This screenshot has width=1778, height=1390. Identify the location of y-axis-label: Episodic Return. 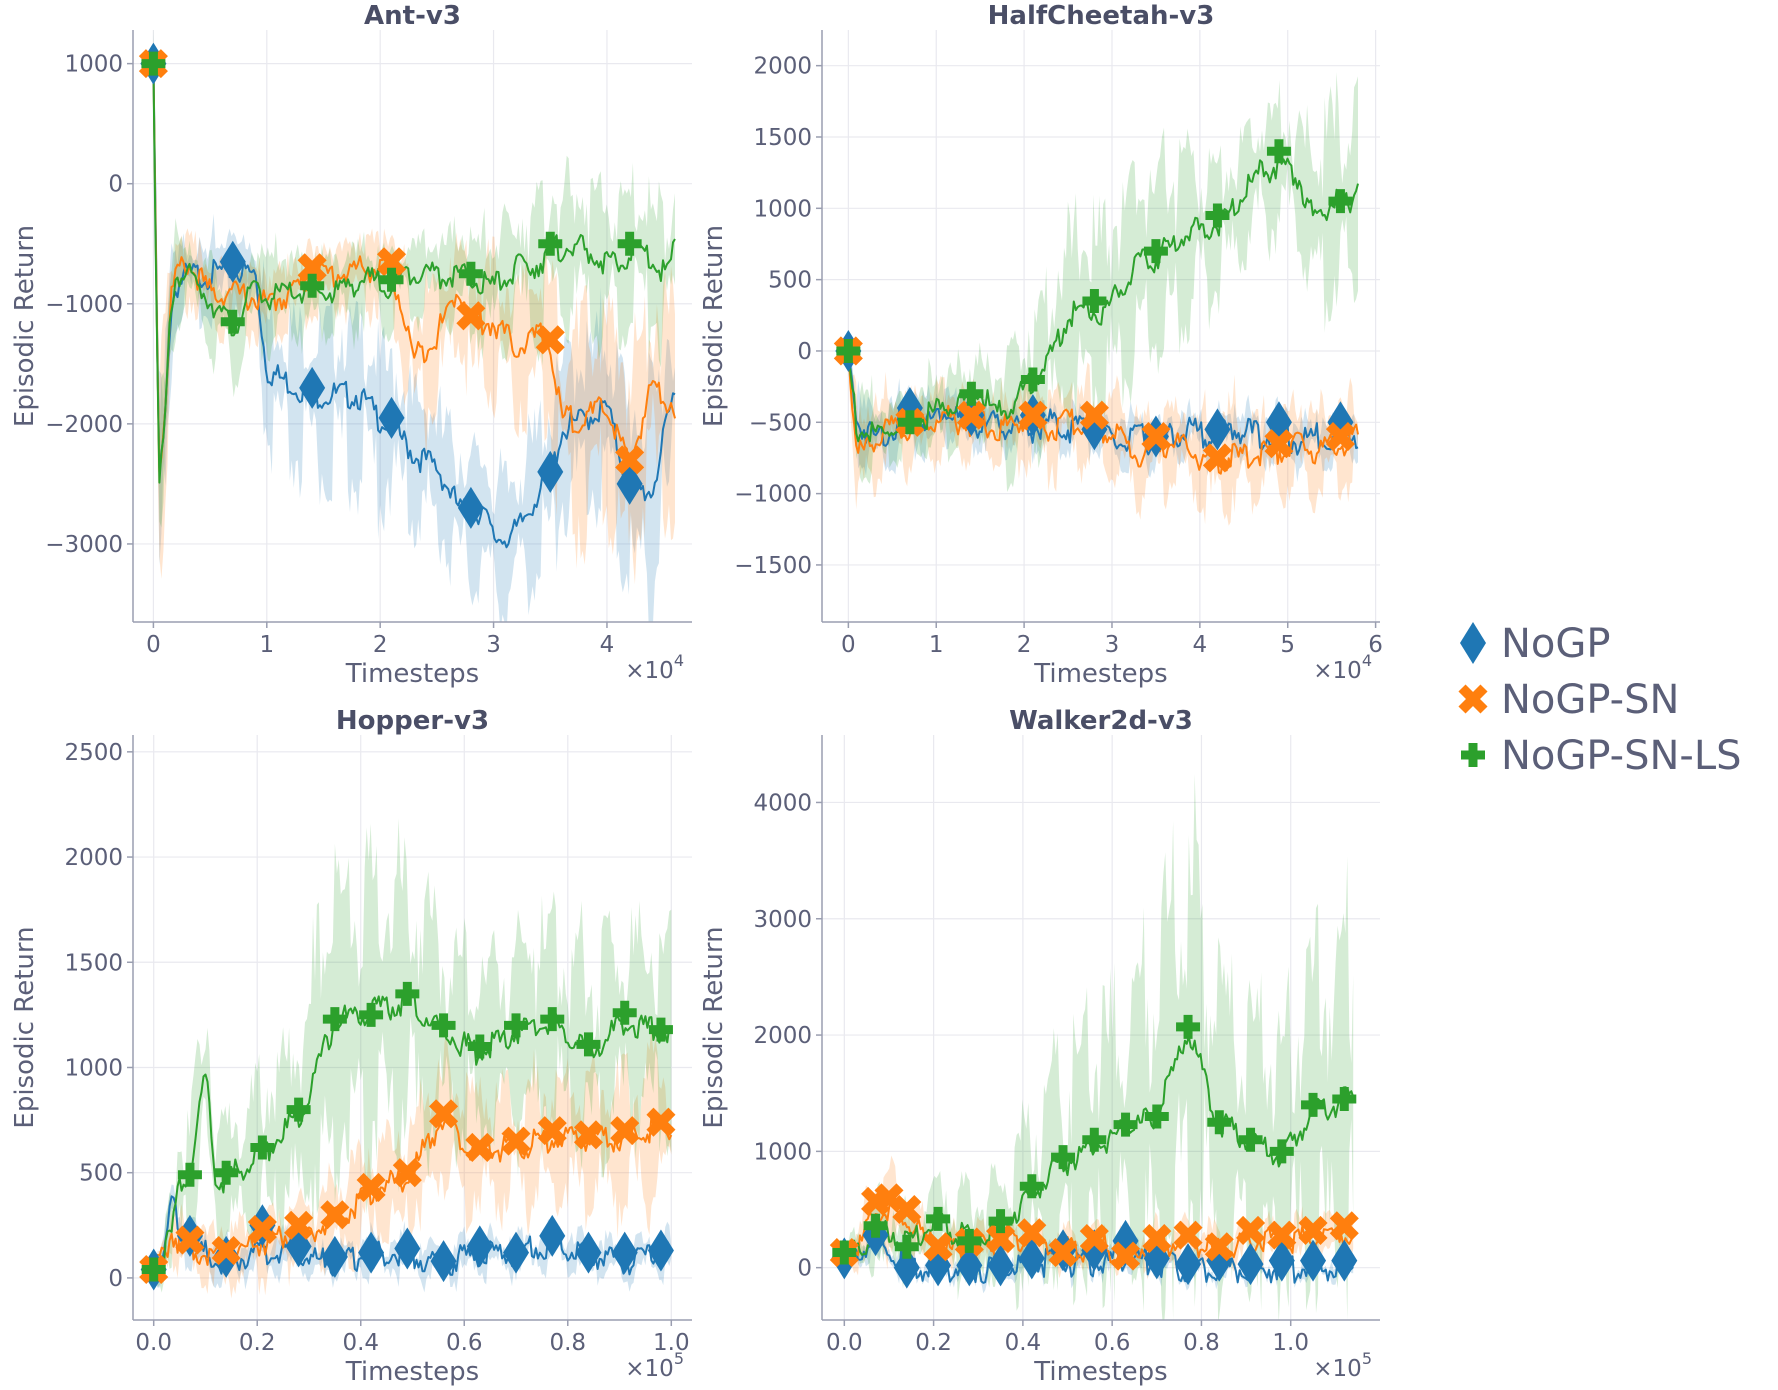
(714, 1027).